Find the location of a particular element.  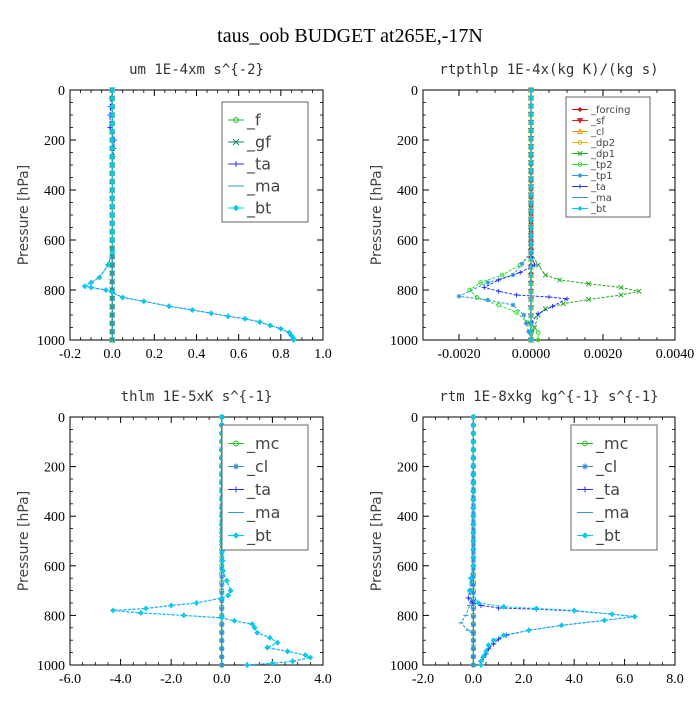

x-tick-label: -6.0 is located at coordinates (70, 679).